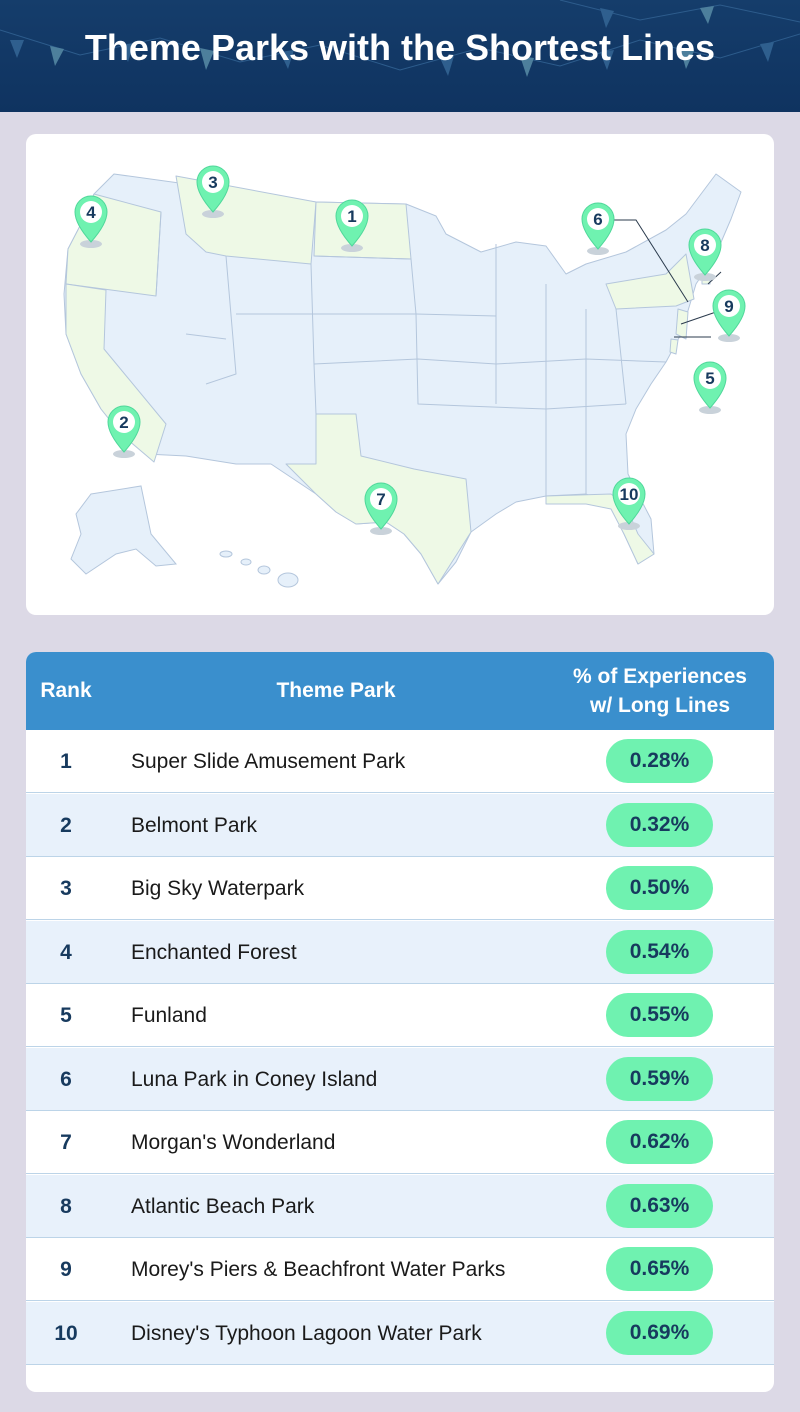 The width and height of the screenshot is (800, 1412). I want to click on row-percent-badge: 0.69%, so click(659, 1332).